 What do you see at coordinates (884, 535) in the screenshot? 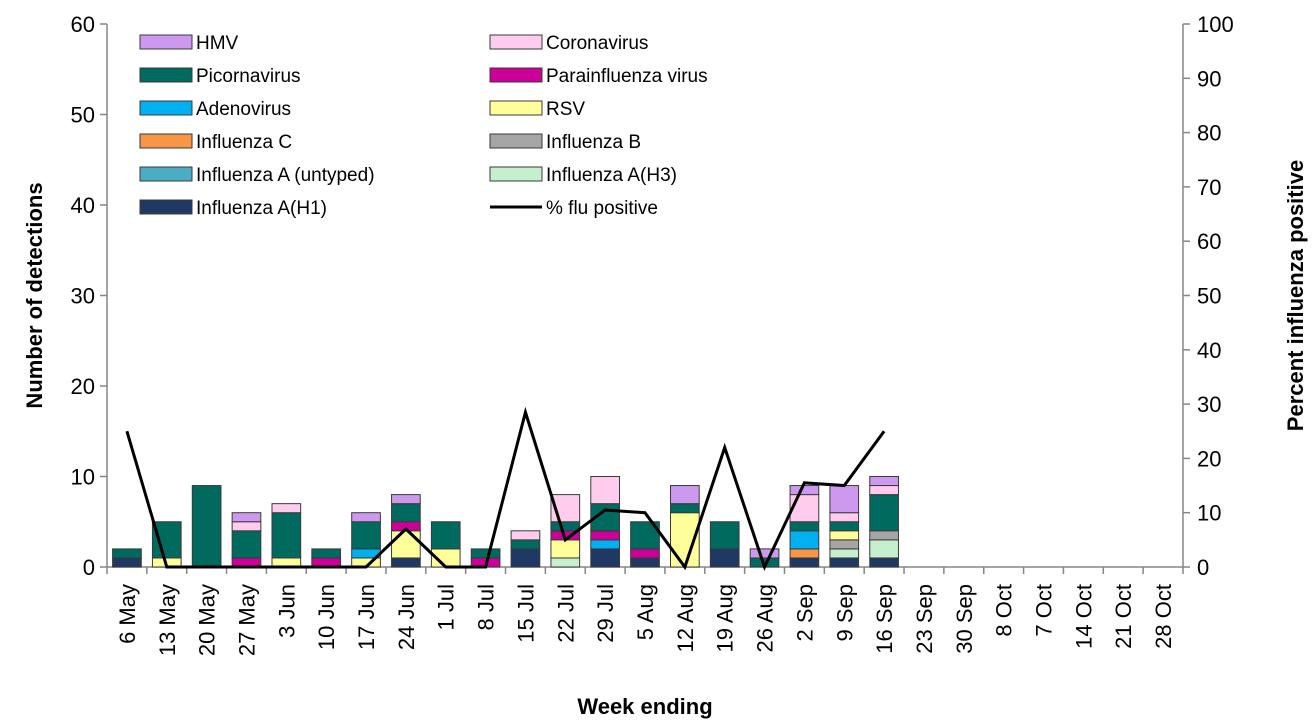
I see `bar-influenza-b` at bounding box center [884, 535].